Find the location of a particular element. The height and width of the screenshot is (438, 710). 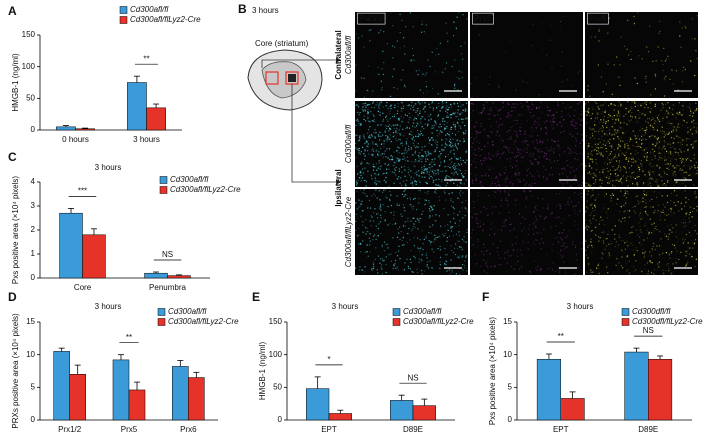

panel-title: 3 hours is located at coordinates (265, 10).